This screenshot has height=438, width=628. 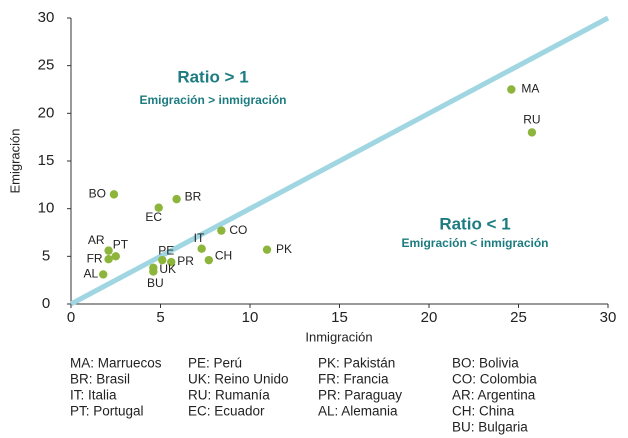 What do you see at coordinates (14, 160) in the screenshot?
I see `y-axis-title: Emigración` at bounding box center [14, 160].